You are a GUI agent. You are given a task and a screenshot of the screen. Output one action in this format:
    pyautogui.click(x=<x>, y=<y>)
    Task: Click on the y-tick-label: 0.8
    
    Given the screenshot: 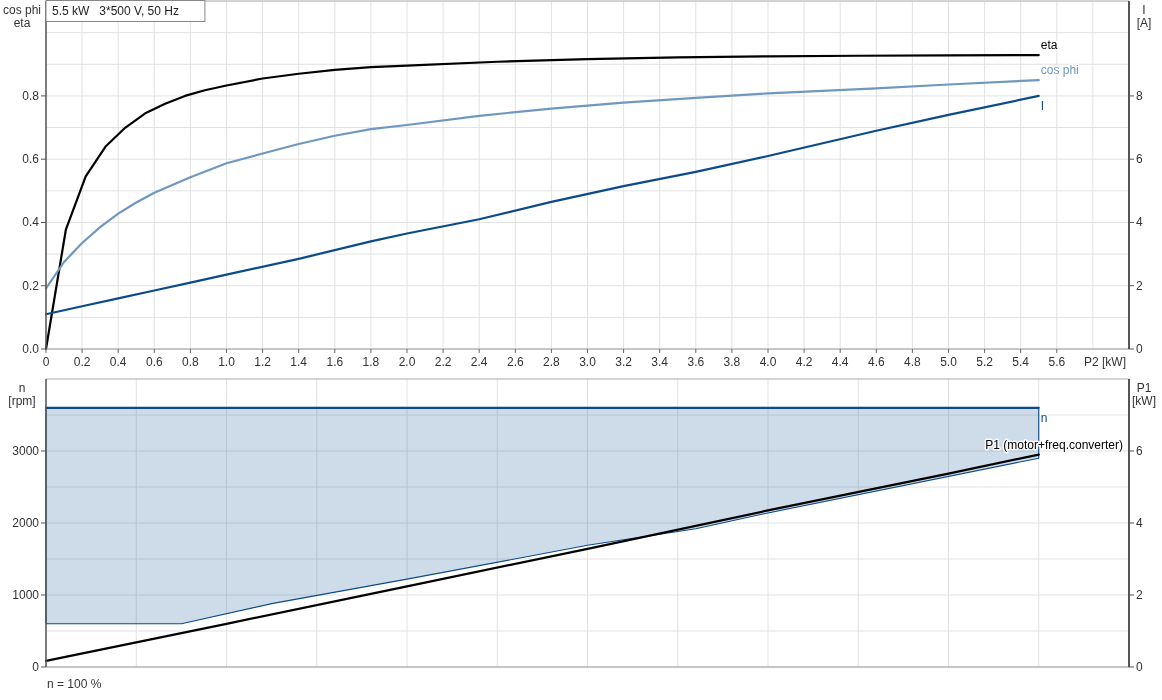 What is the action you would take?
    pyautogui.click(x=31, y=95)
    